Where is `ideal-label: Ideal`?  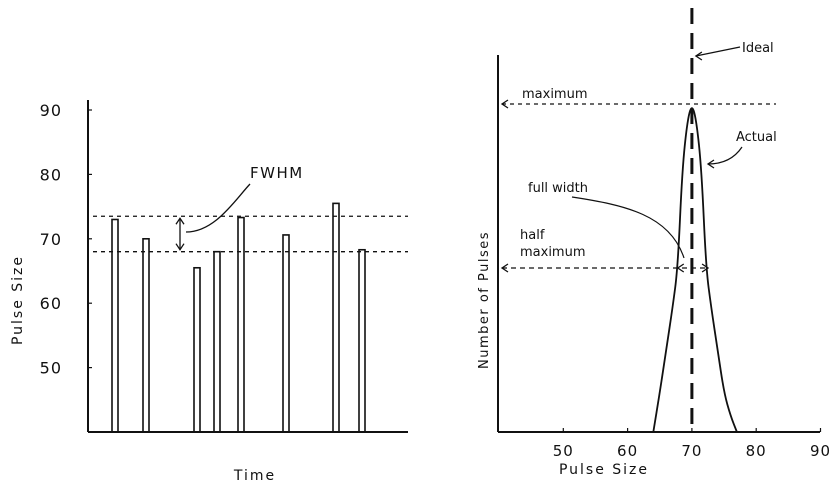
ideal-label: Ideal is located at coordinates (758, 48).